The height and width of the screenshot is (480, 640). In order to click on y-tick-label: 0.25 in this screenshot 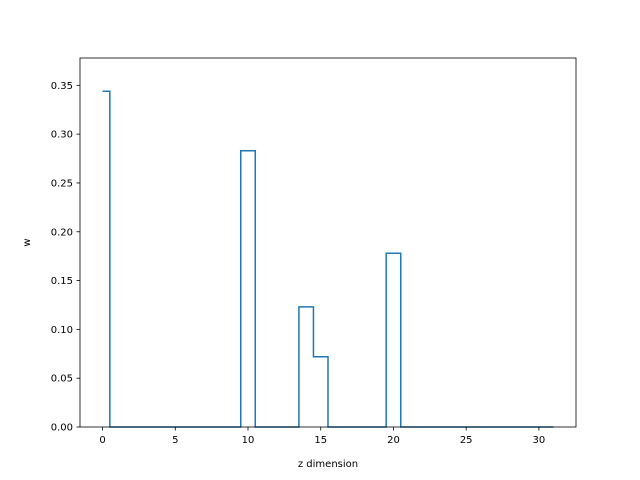, I will do `click(62, 183)`.